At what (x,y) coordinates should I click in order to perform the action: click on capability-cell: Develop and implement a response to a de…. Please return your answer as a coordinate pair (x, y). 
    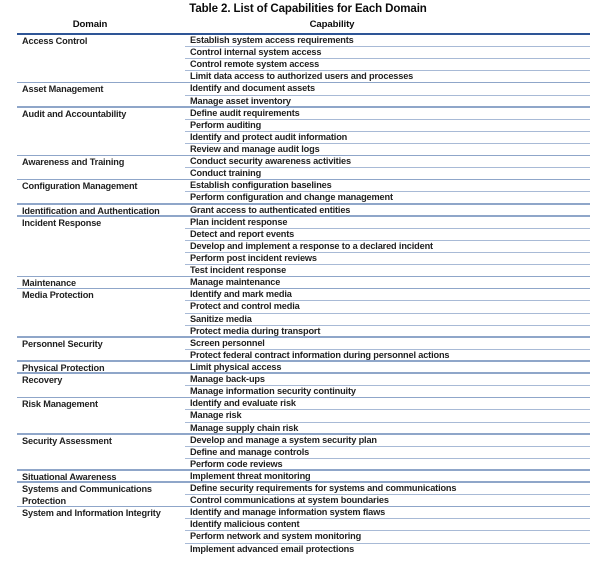
    Looking at the image, I should click on (387, 247).